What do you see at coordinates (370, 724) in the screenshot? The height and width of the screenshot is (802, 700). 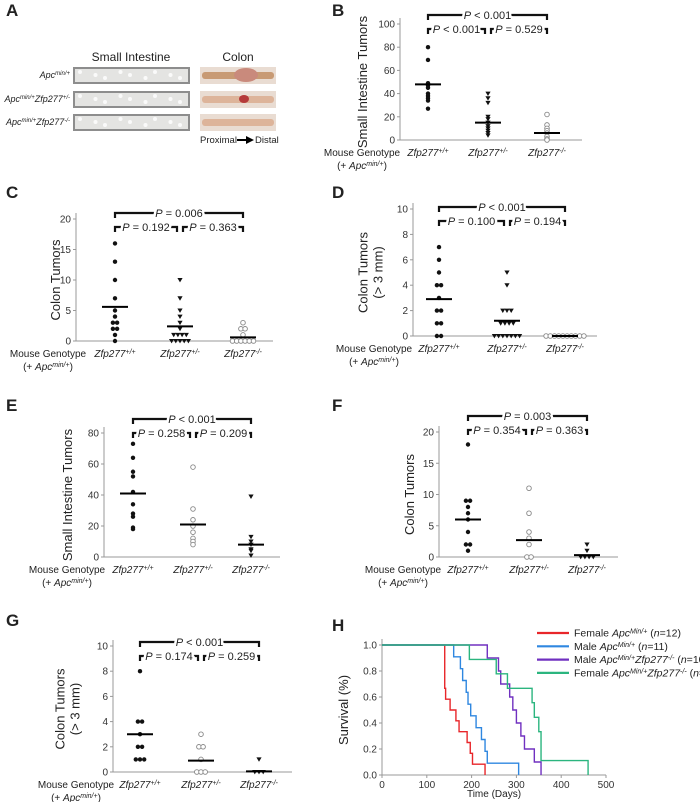 I see `y-tick-label: 0.4` at bounding box center [370, 724].